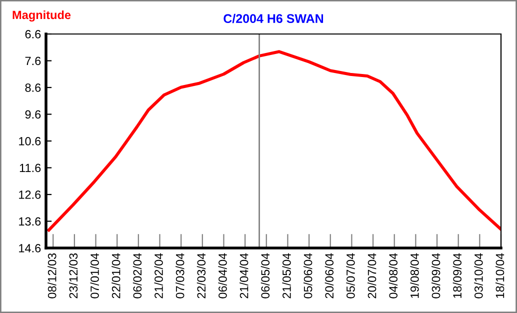 The image size is (517, 313). Describe the element at coordinates (30, 248) in the screenshot. I see `y-tick-label: 14.6` at that location.